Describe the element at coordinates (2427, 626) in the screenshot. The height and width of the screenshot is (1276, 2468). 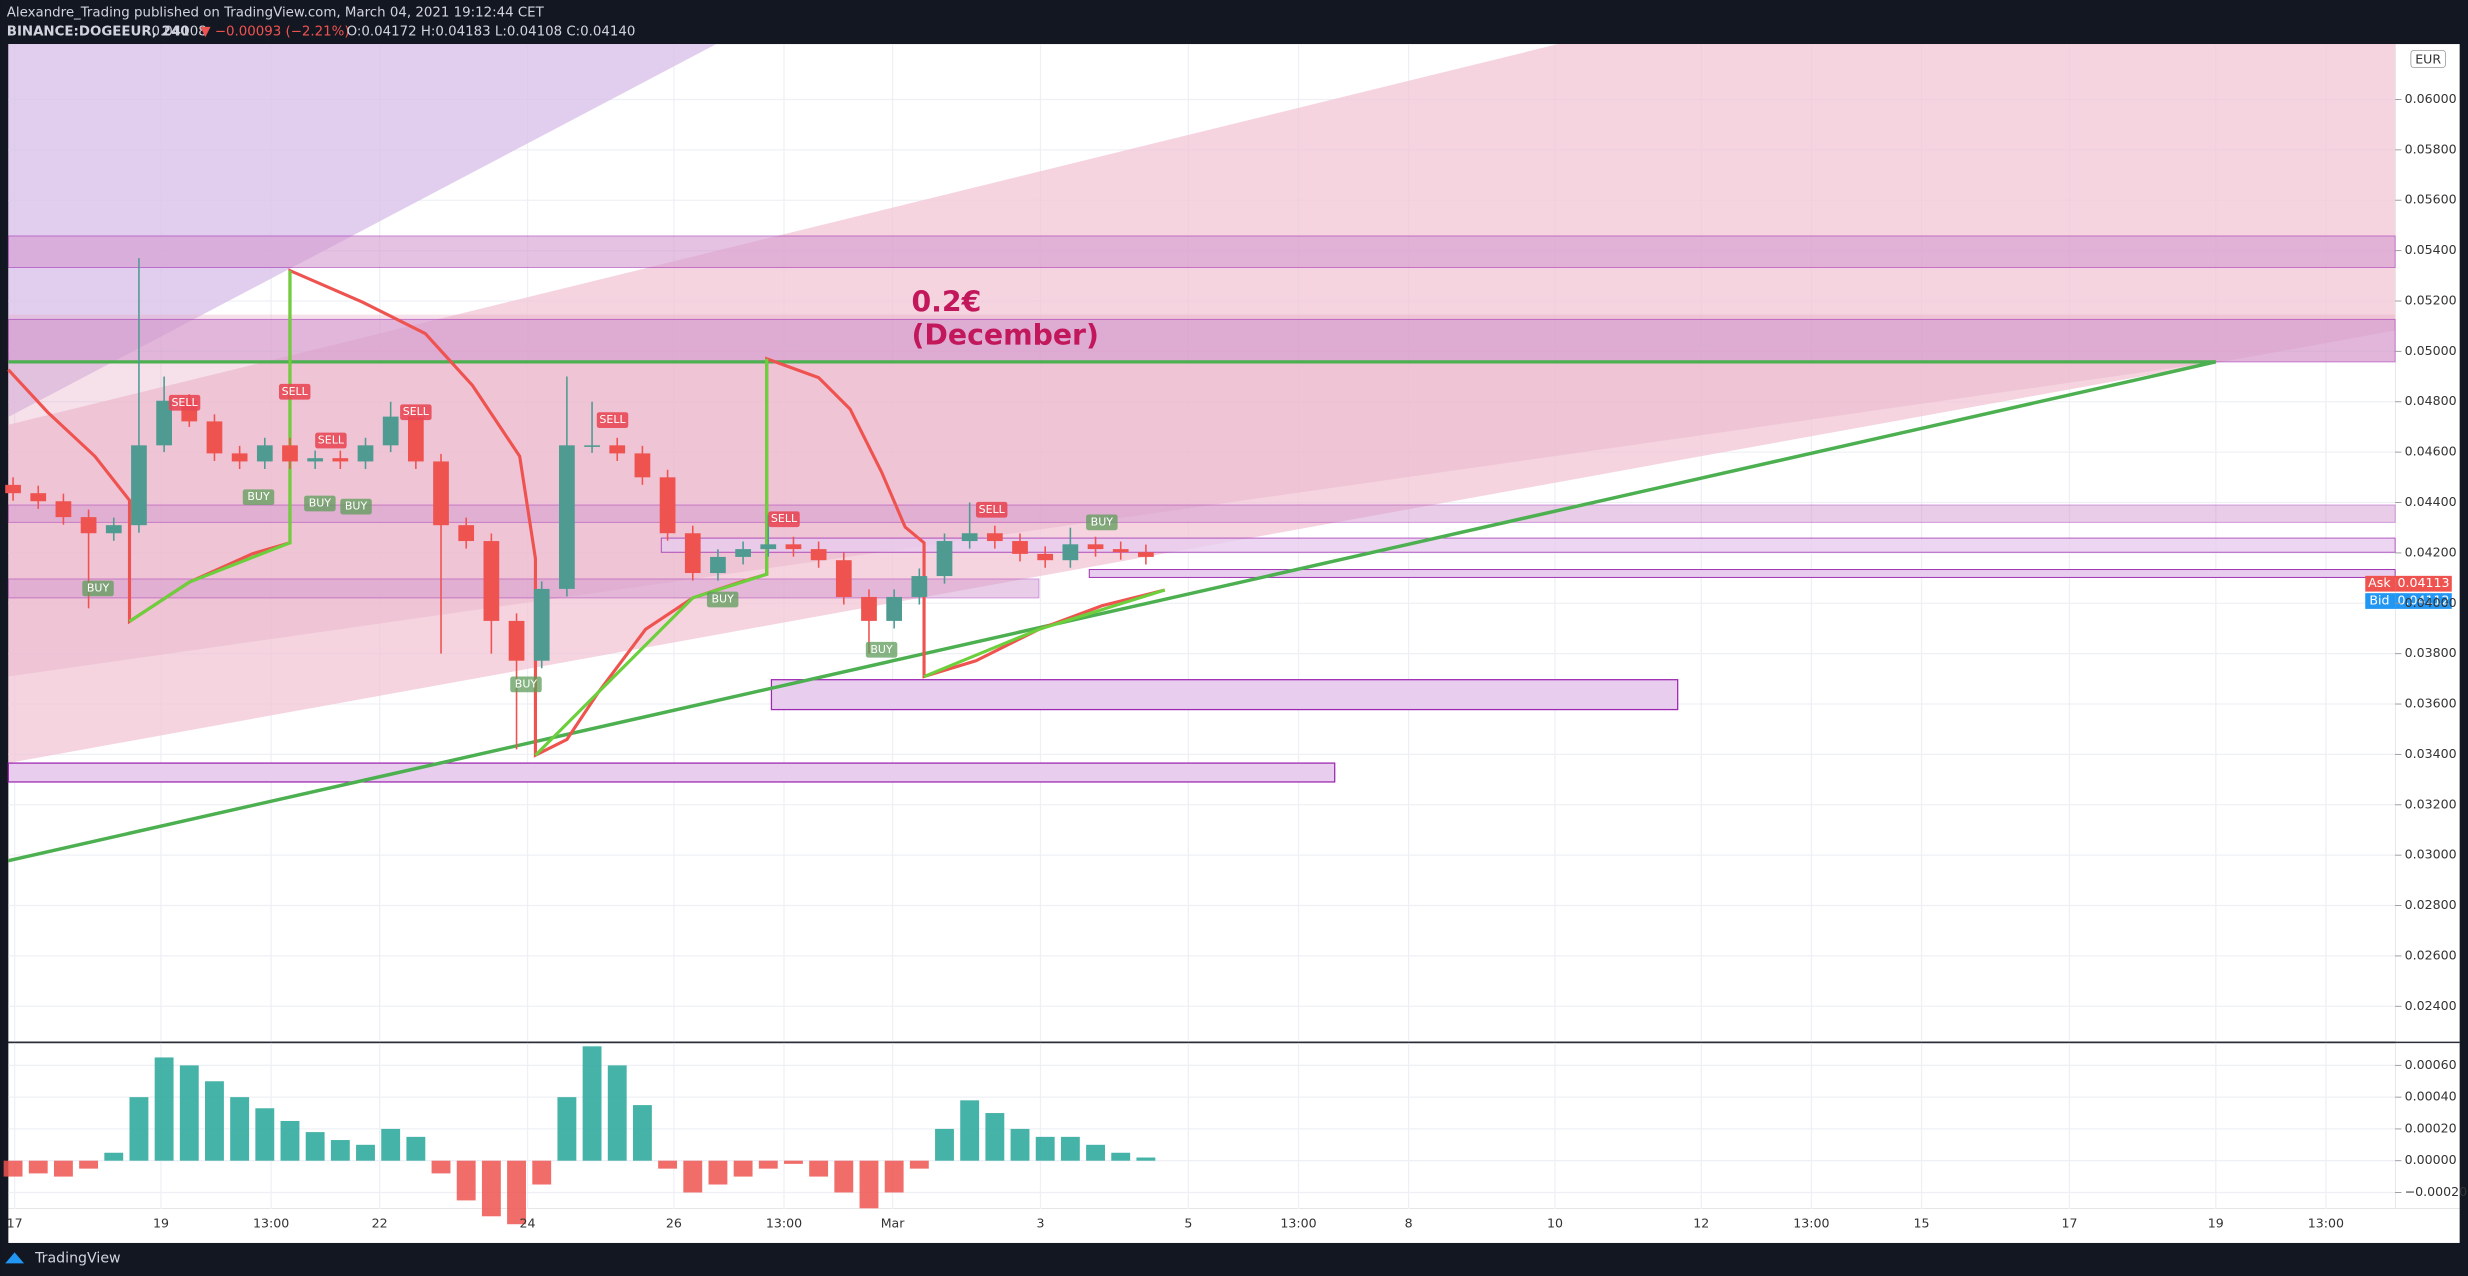
I see `price-axis` at that location.